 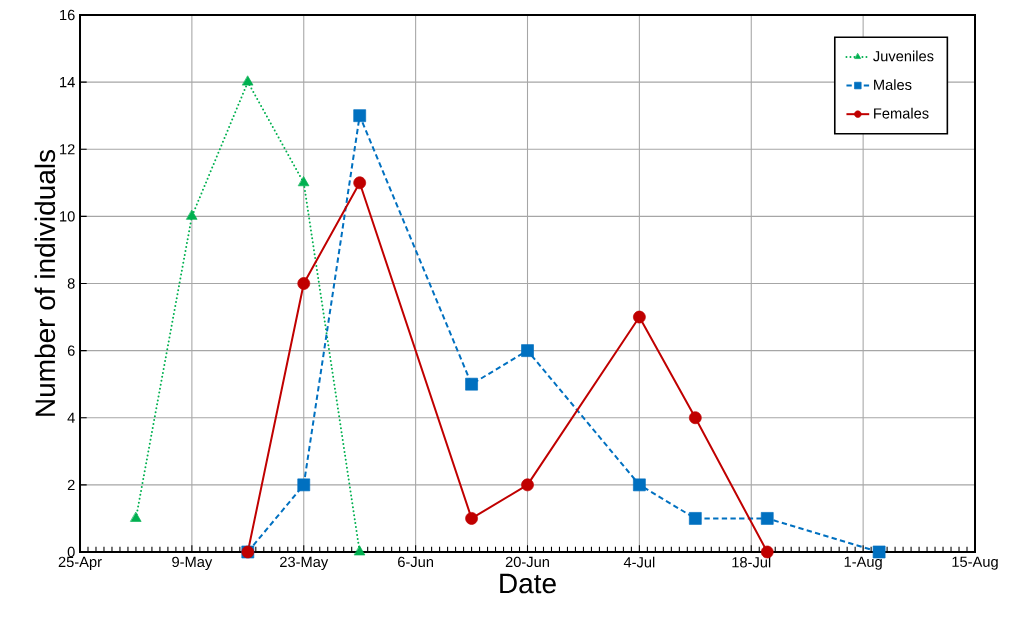 I want to click on y-tick-label: 2, so click(x=71, y=484).